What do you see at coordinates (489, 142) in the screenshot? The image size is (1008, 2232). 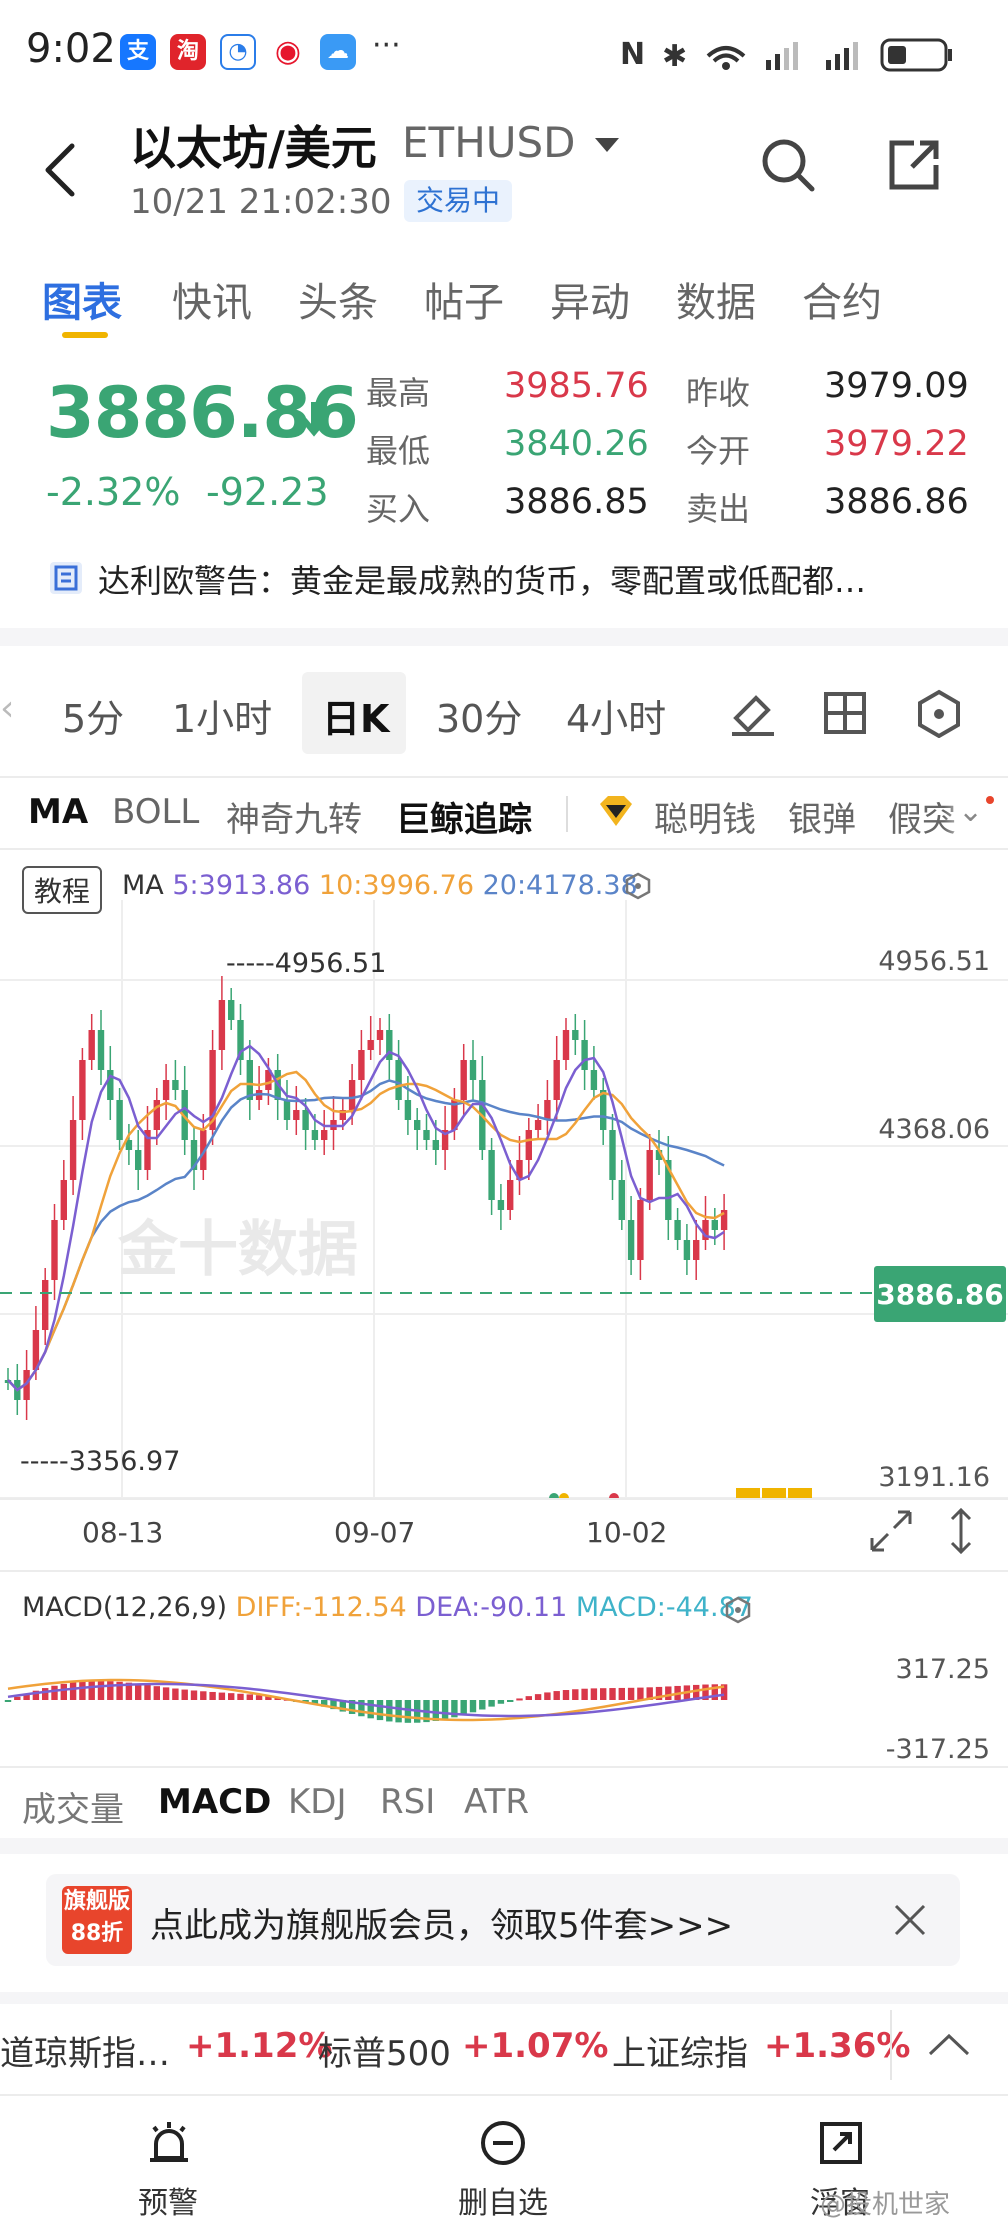 I see `symbol-selector: ETHUSD` at bounding box center [489, 142].